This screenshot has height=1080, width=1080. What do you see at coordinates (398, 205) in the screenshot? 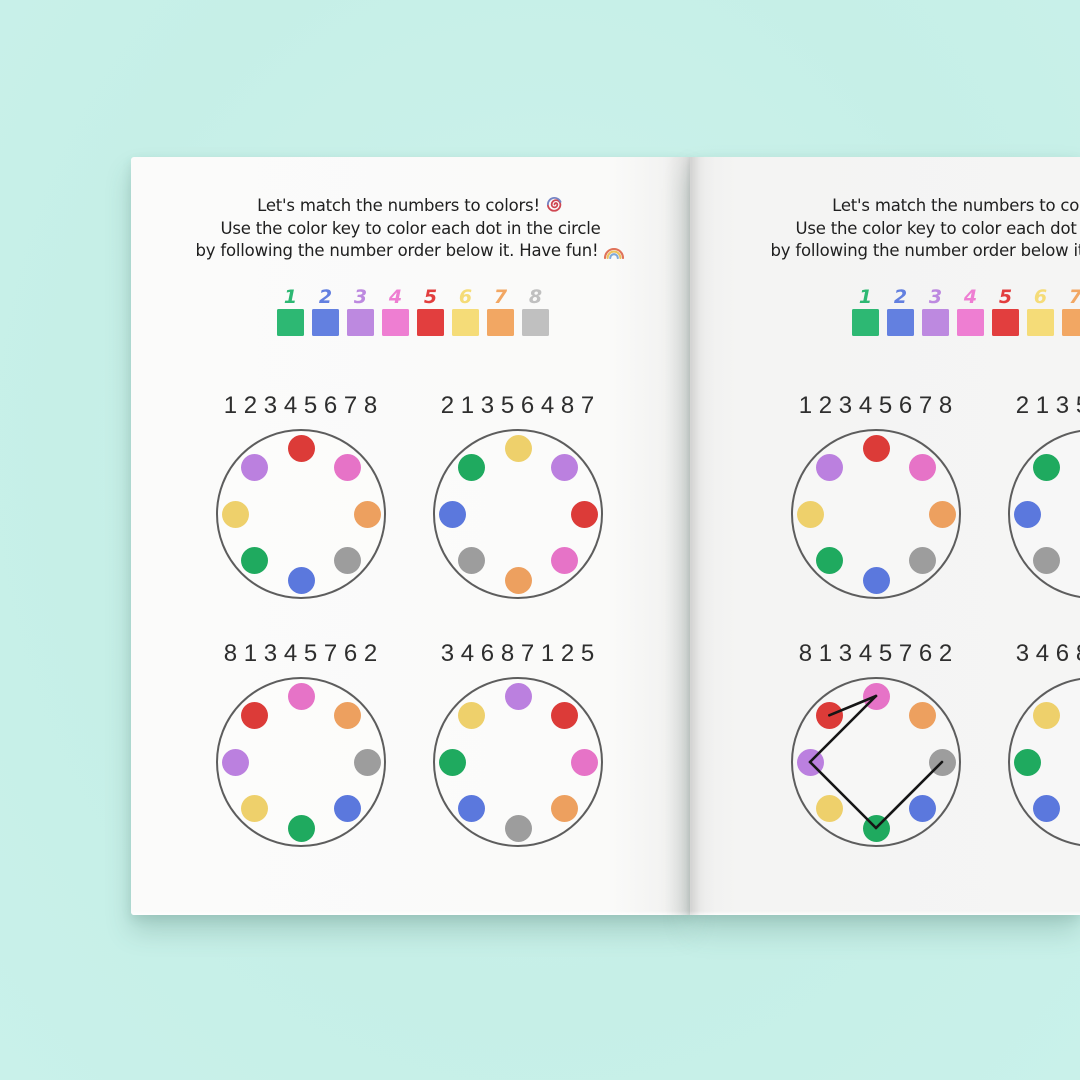
I see `instruction-text: Let's match the numbers to colors!` at bounding box center [398, 205].